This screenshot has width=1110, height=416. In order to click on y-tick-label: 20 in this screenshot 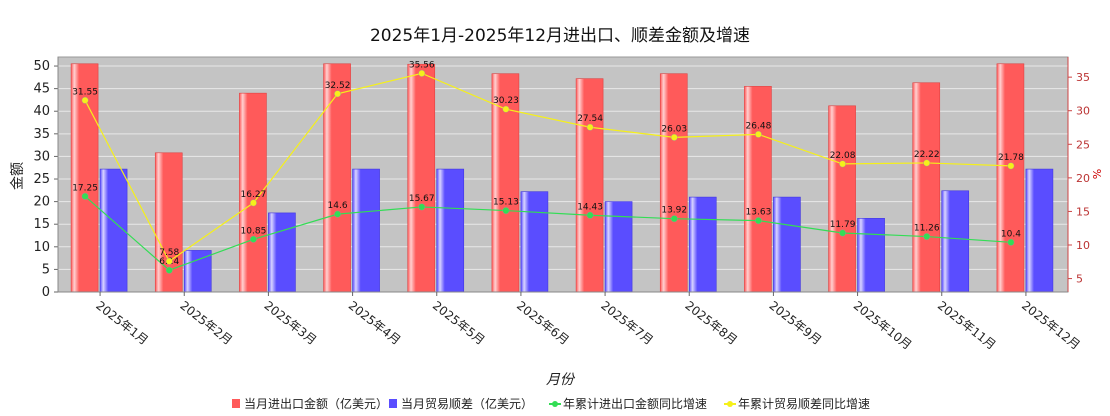, I will do `click(41, 202)`.